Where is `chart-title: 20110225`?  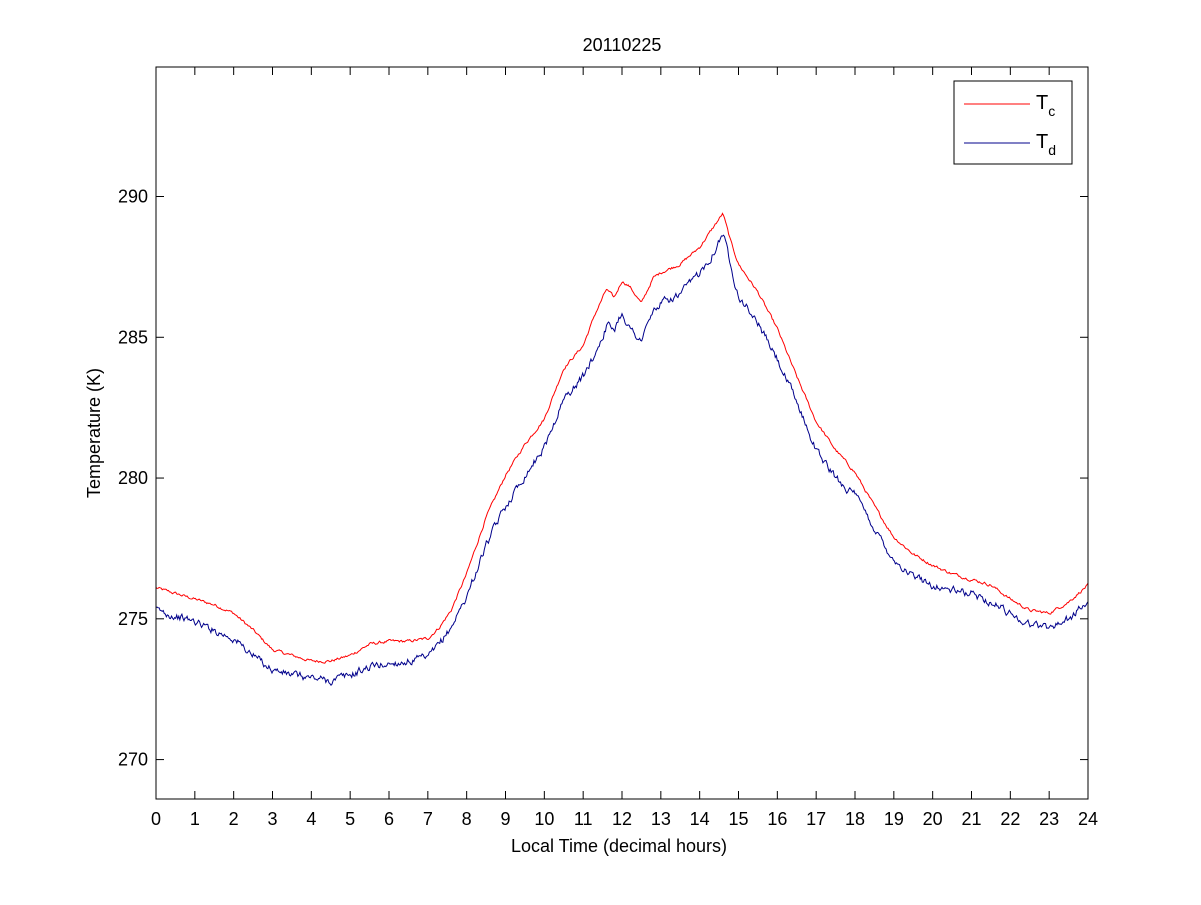
chart-title: 20110225 is located at coordinates (622, 45).